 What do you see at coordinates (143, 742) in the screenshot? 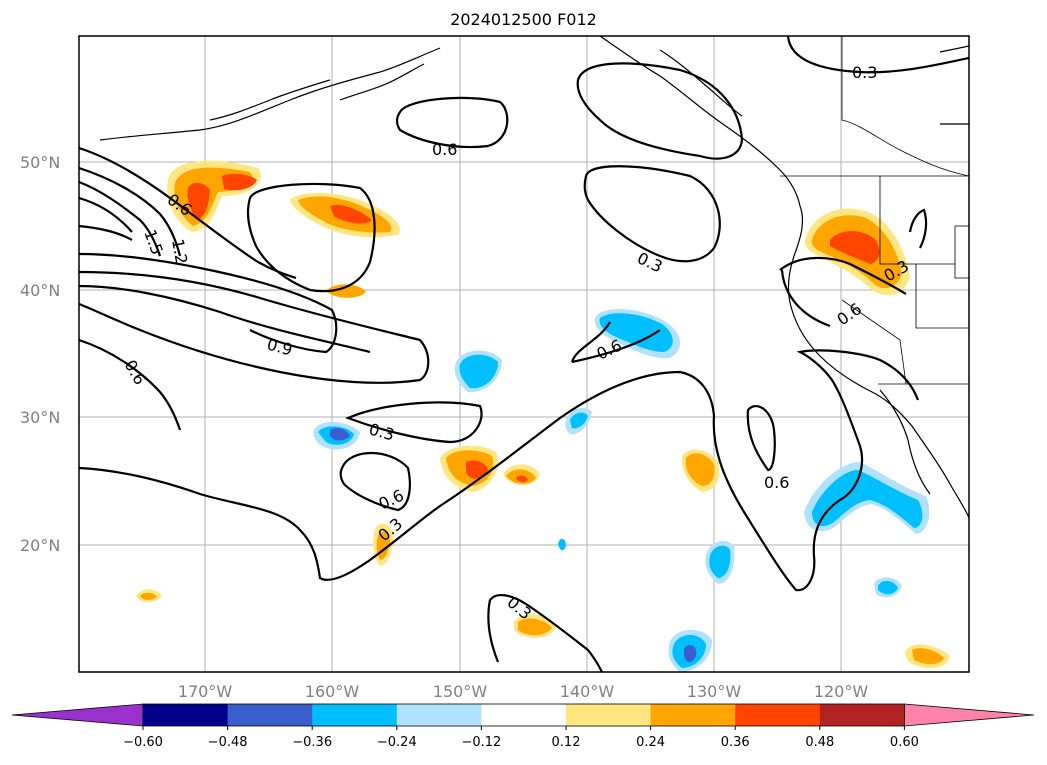
I see `colorbar-tick-label: −0.60` at bounding box center [143, 742].